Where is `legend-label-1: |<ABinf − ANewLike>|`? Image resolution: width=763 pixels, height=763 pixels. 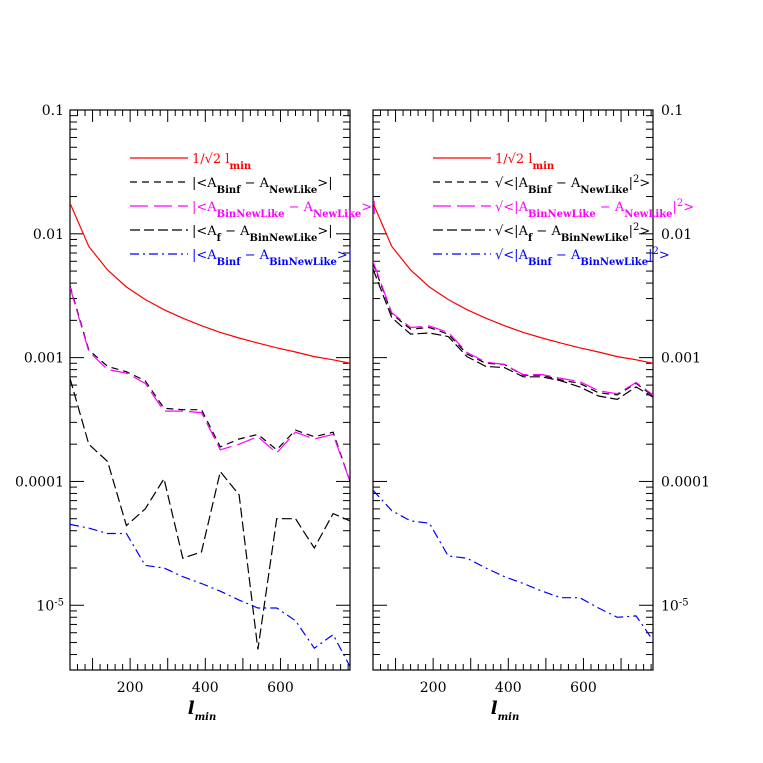
legend-label-1: |<ABinf − ANewLike>| is located at coordinates (262, 186).